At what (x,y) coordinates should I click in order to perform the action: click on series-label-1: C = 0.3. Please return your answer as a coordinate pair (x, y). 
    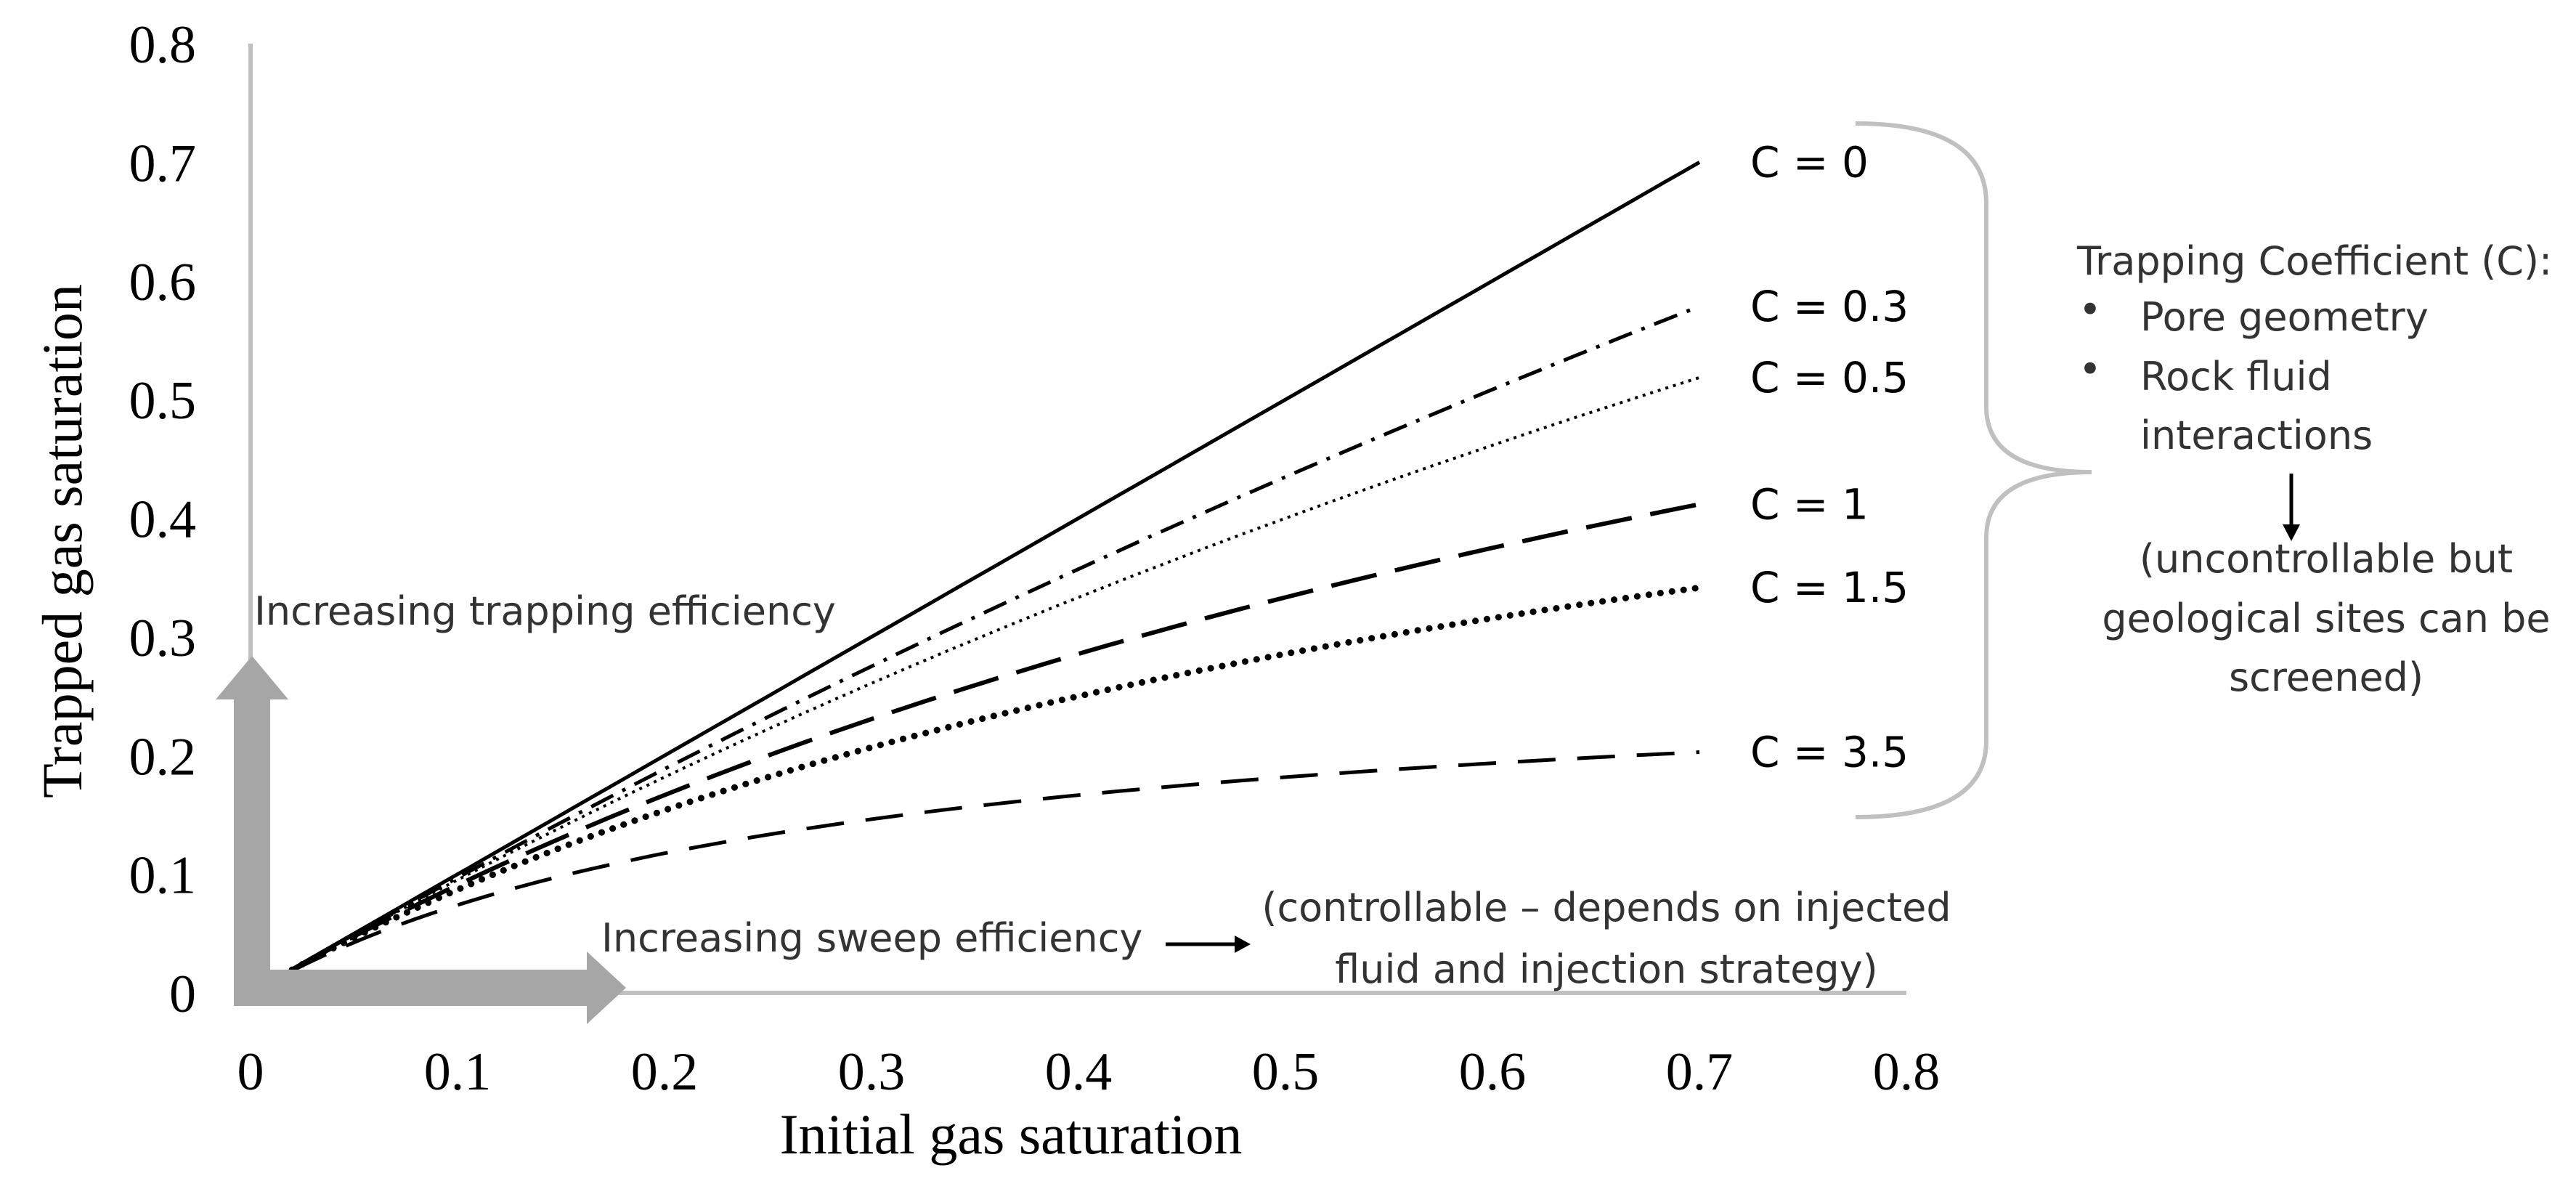
    Looking at the image, I should click on (1829, 306).